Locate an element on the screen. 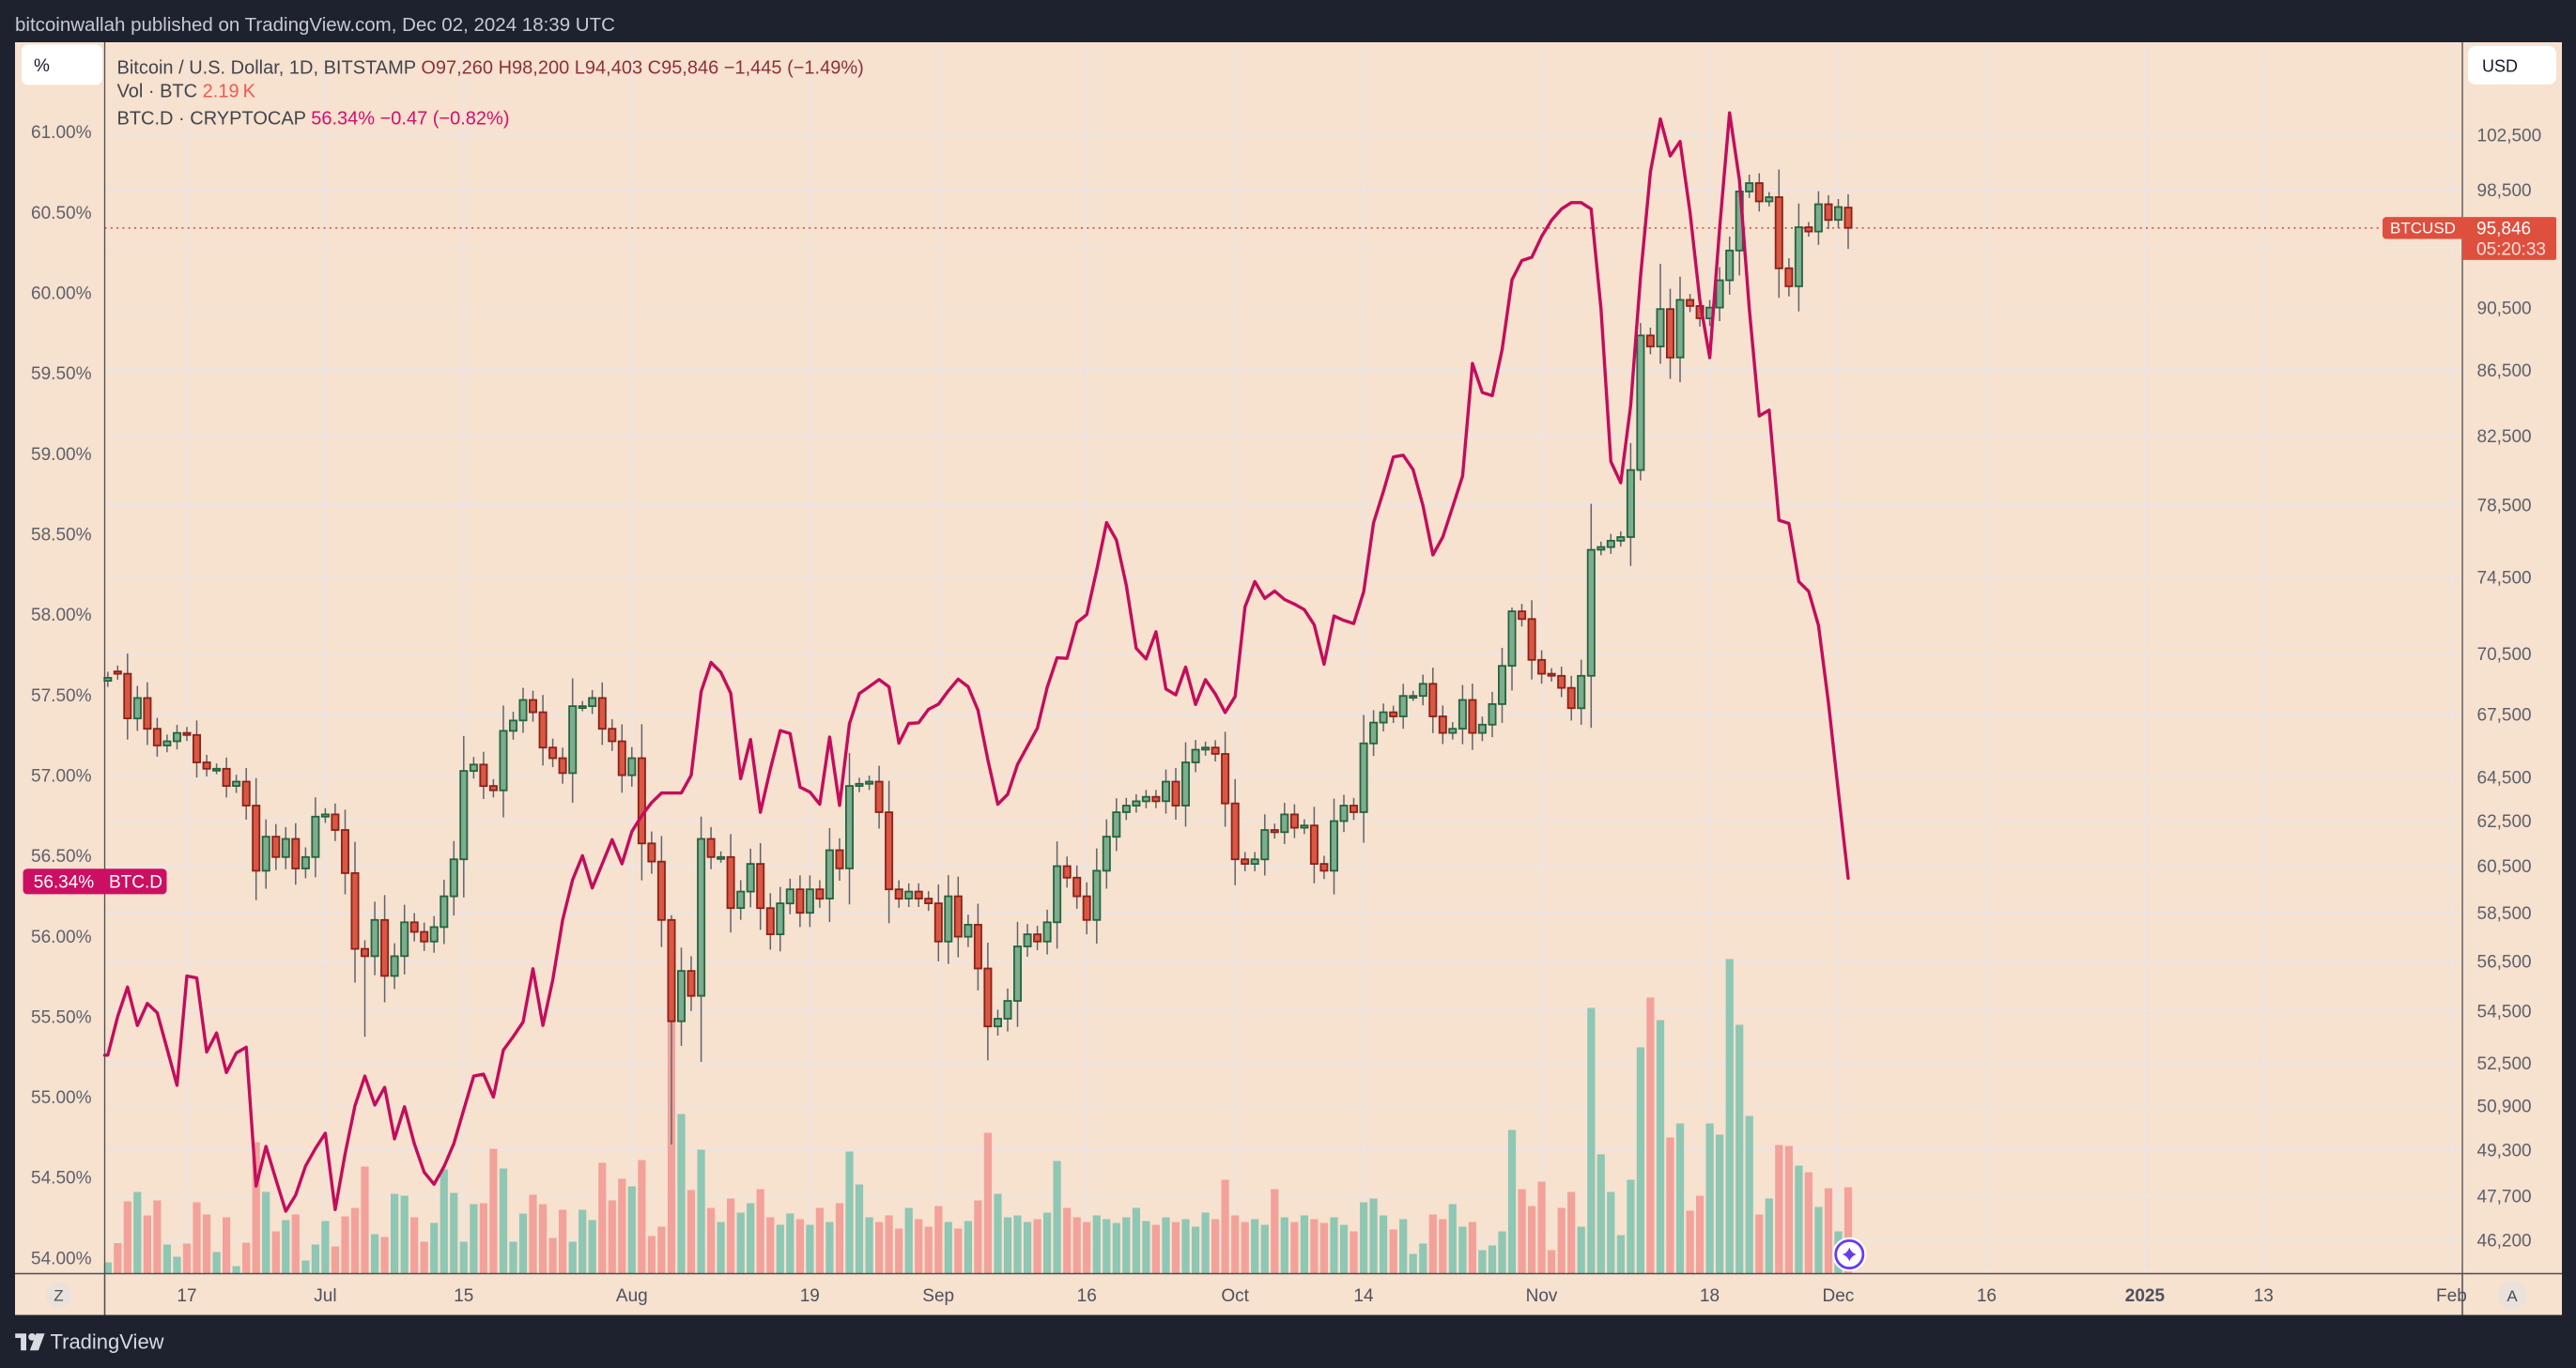 This screenshot has height=1368, width=2576. svg-text: 50,900 is located at coordinates (2504, 1107).